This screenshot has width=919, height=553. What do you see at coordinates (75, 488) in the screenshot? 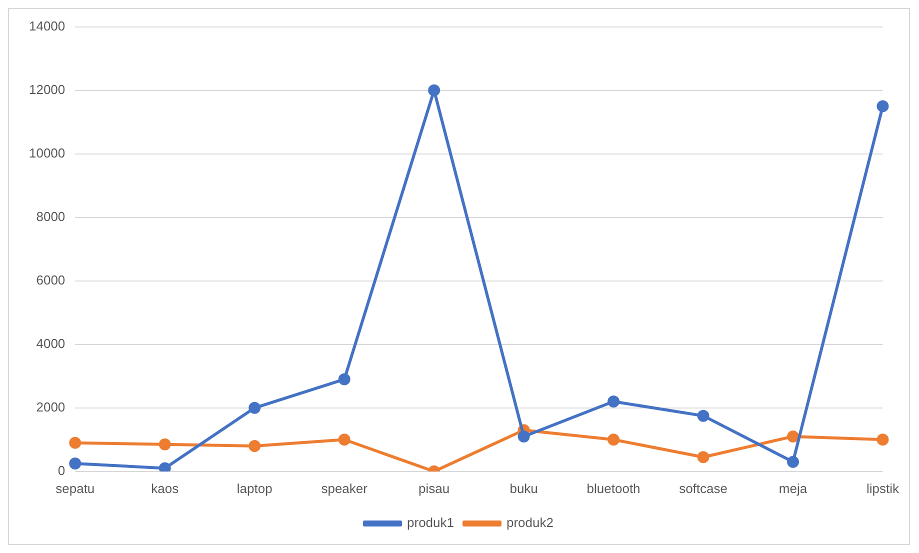
I see `x-tick-label: sepatu` at bounding box center [75, 488].